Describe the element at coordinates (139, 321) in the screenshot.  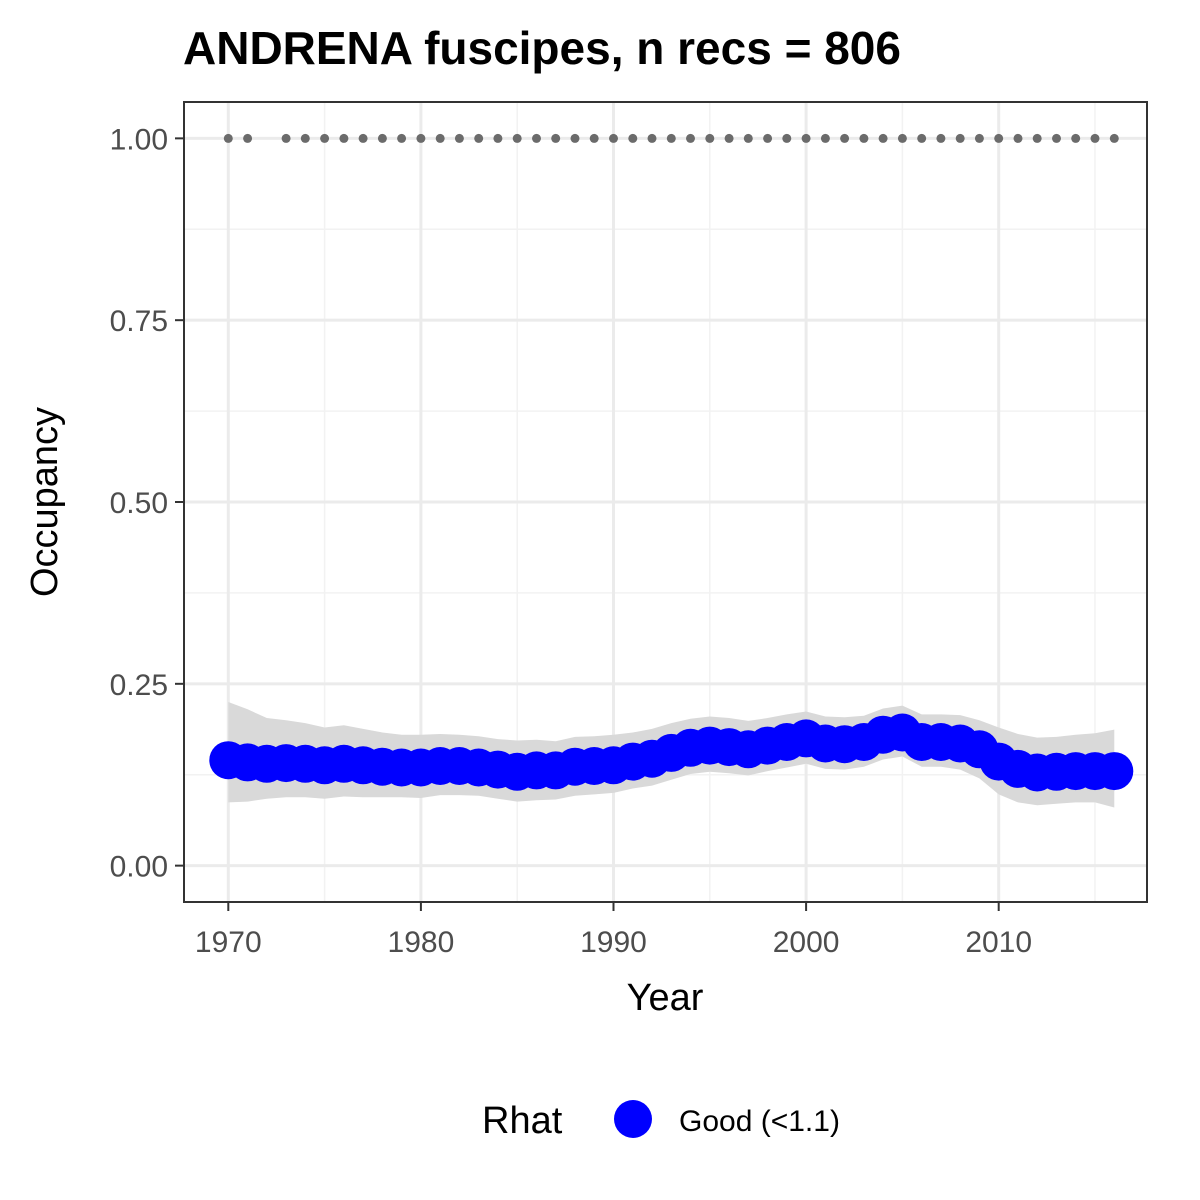
I see `y-tick-label: 0.75` at that location.